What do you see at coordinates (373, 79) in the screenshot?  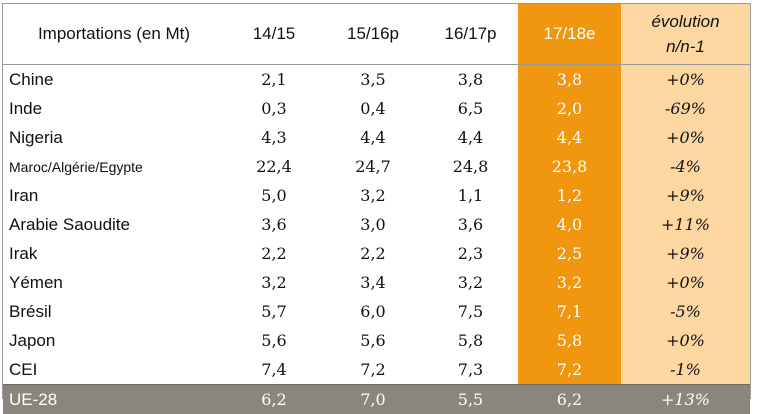 I see `cell-15-16p: 3,5` at bounding box center [373, 79].